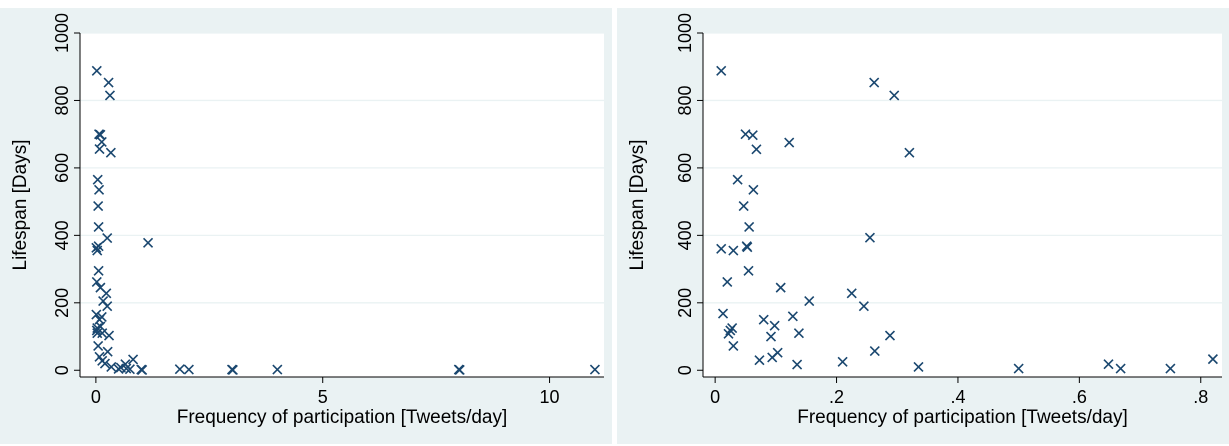 This screenshot has height=446, width=1229. Describe the element at coordinates (957, 397) in the screenshot. I see `x-tick-label: .4` at that location.